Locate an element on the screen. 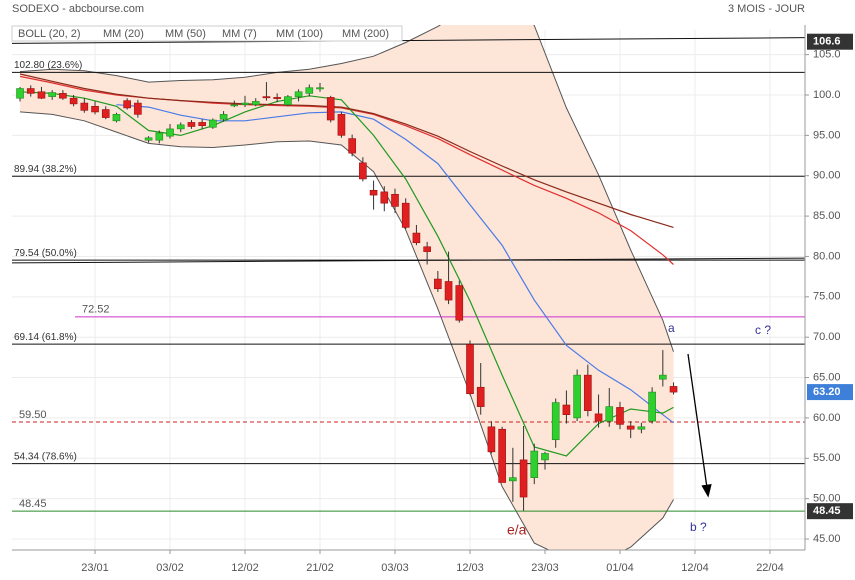 This screenshot has height=580, width=855. y-tick-label: 70.00 is located at coordinates (827, 337).